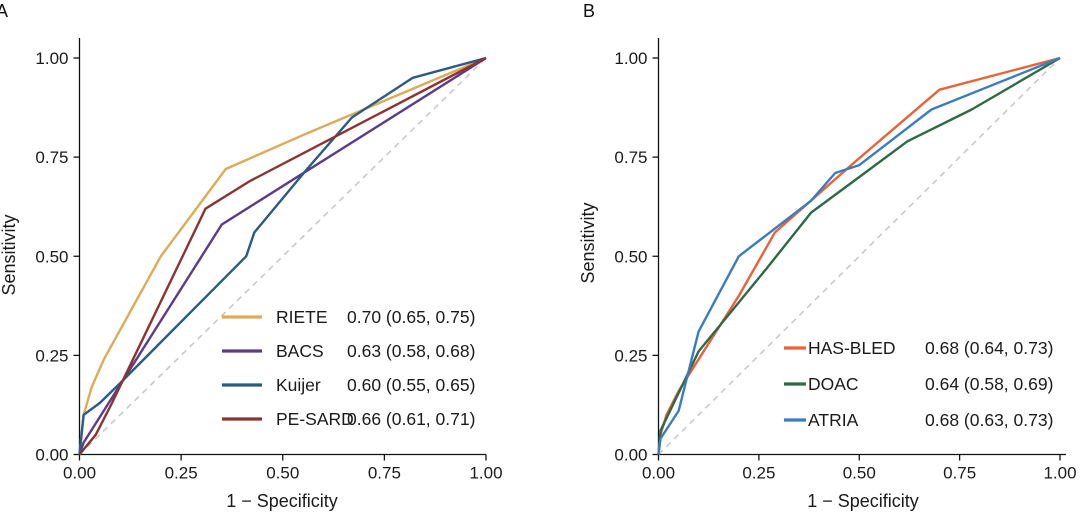 Image resolution: width=1080 pixels, height=514 pixels. I want to click on legend-label-pe-sard: PE-SARD, so click(315, 419).